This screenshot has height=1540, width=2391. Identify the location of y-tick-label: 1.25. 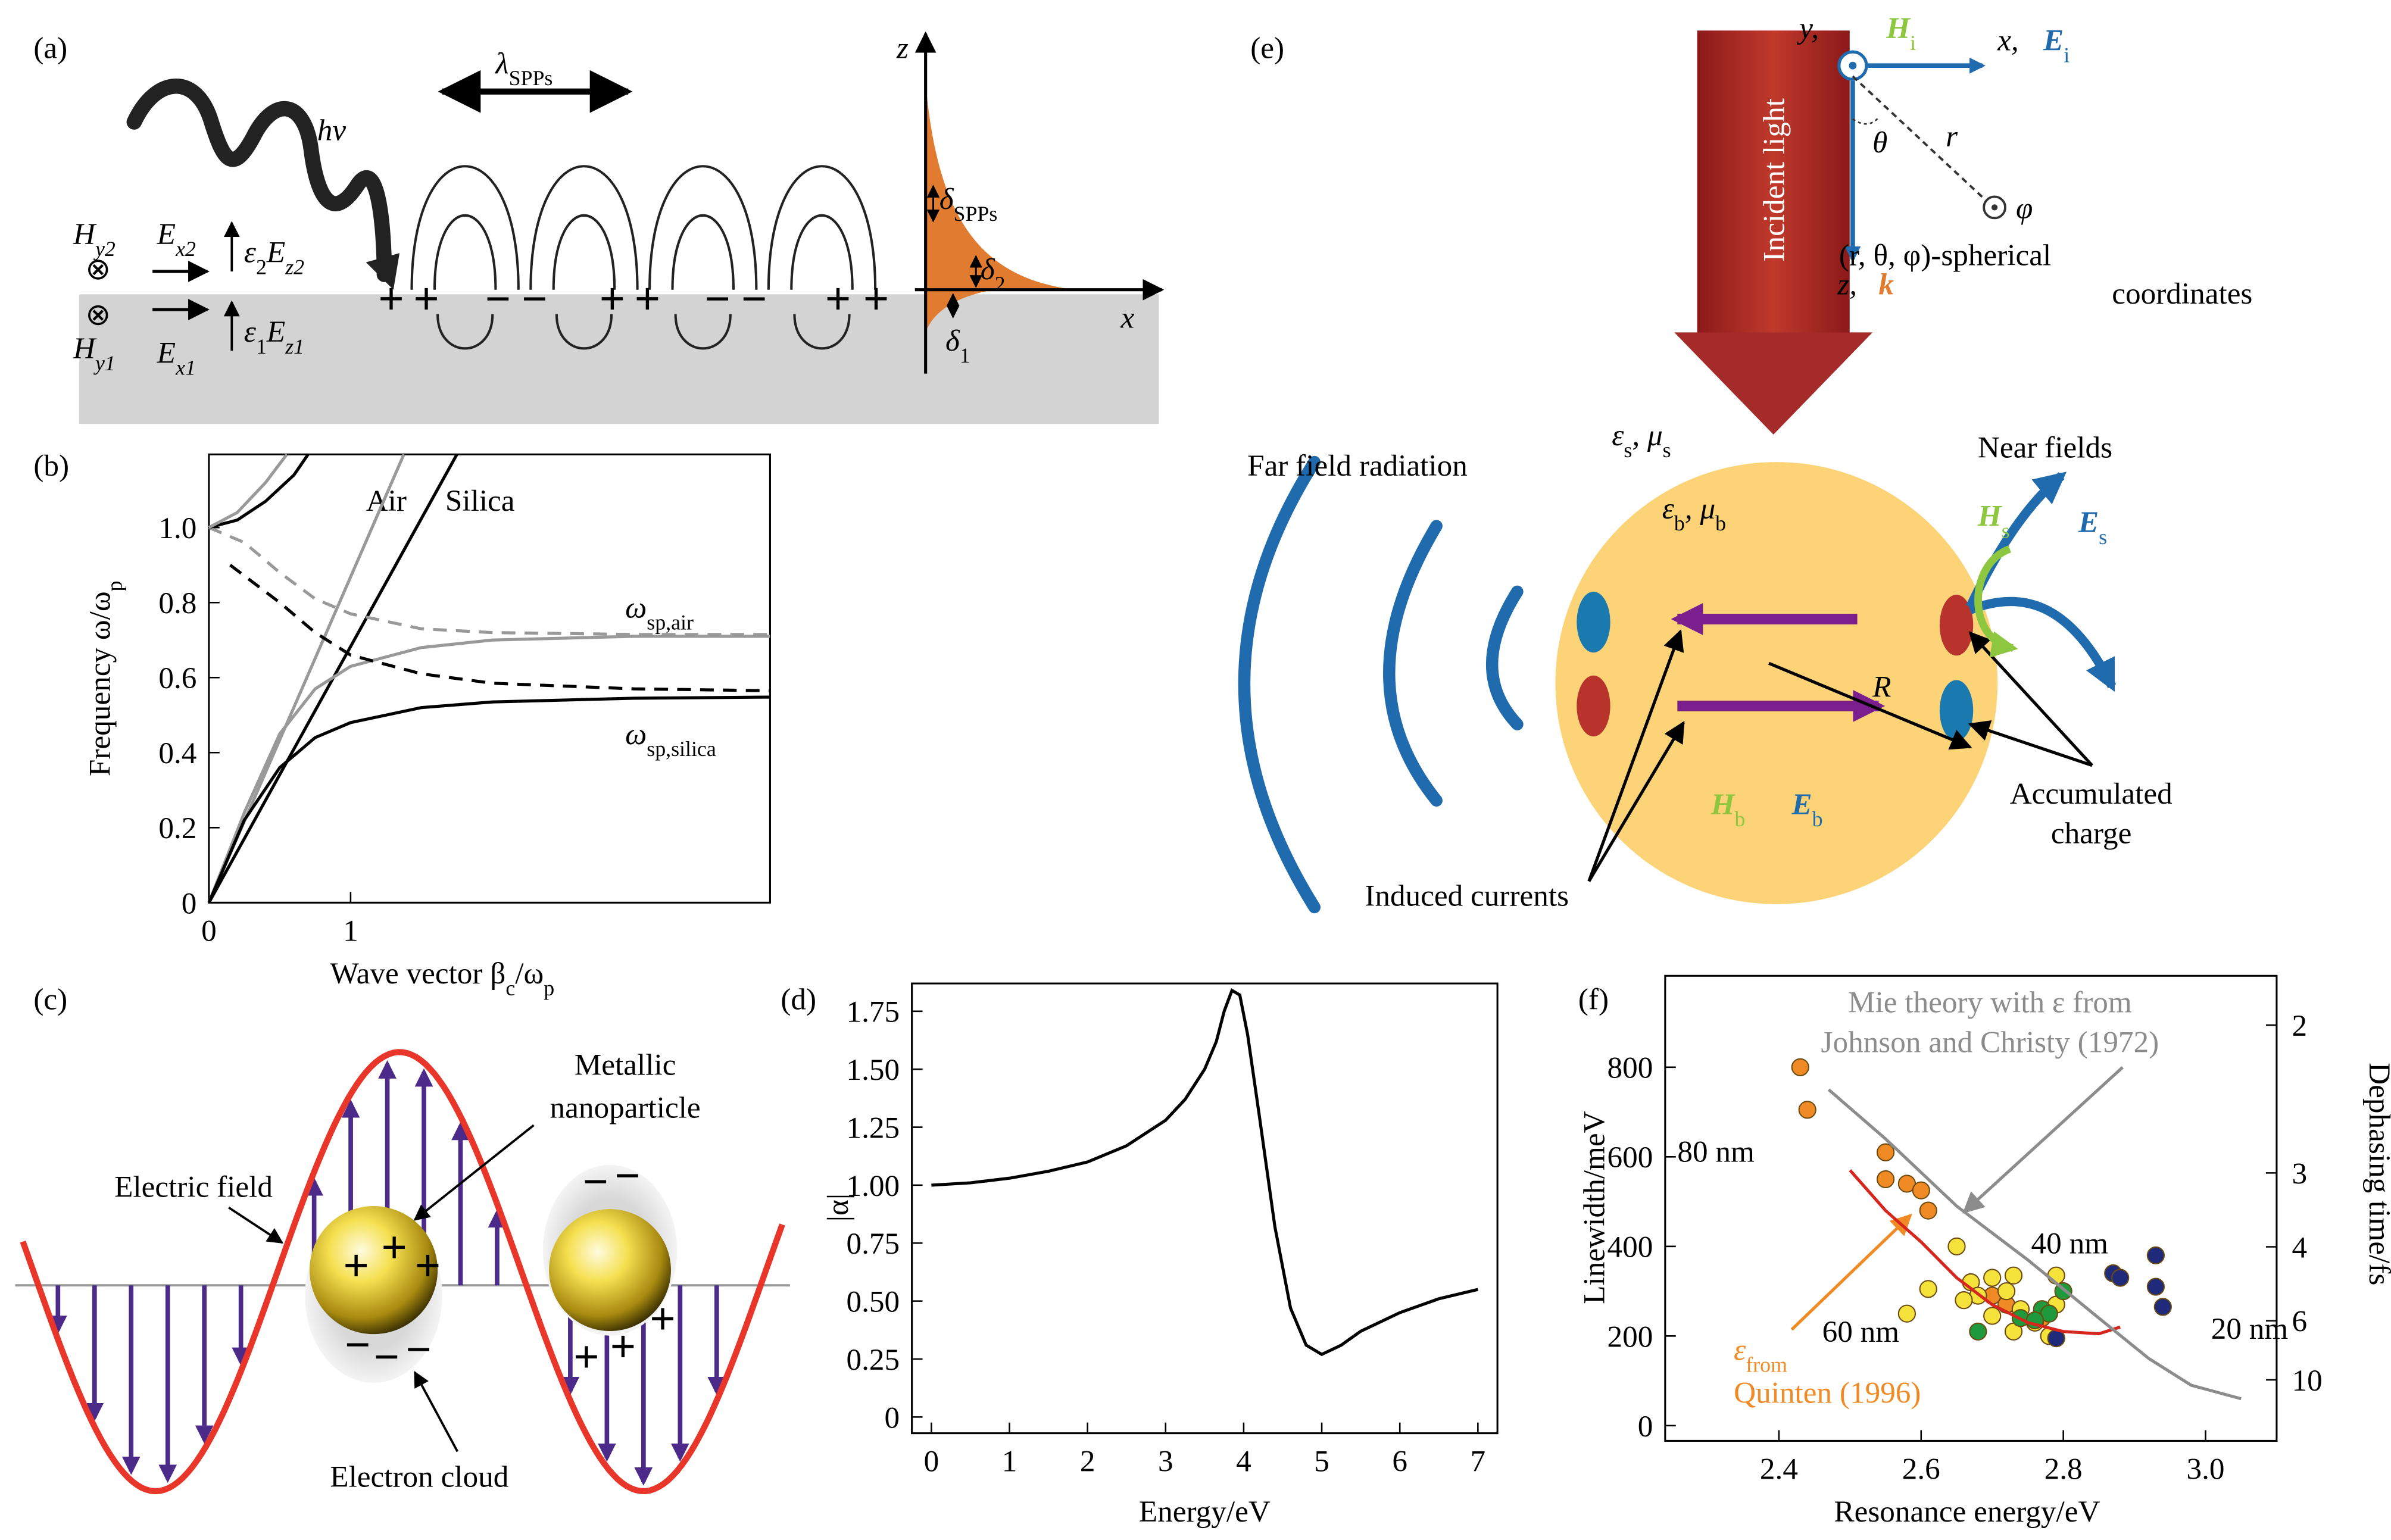
(873, 1128).